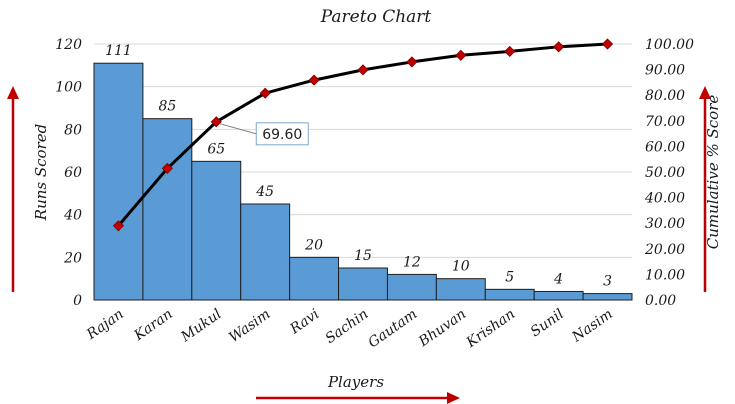 The height and width of the screenshot is (404, 735). Describe the element at coordinates (313, 245) in the screenshot. I see `bar-data-label: 20` at that location.